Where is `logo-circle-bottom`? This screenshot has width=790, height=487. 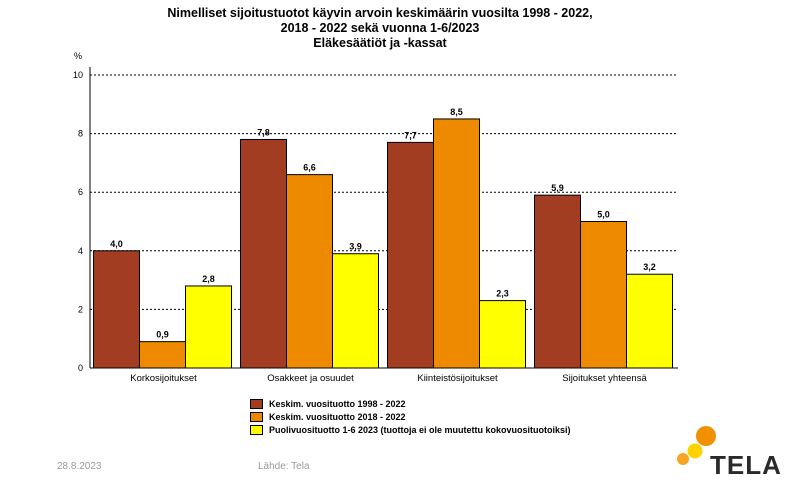 logo-circle-bottom is located at coordinates (683, 459).